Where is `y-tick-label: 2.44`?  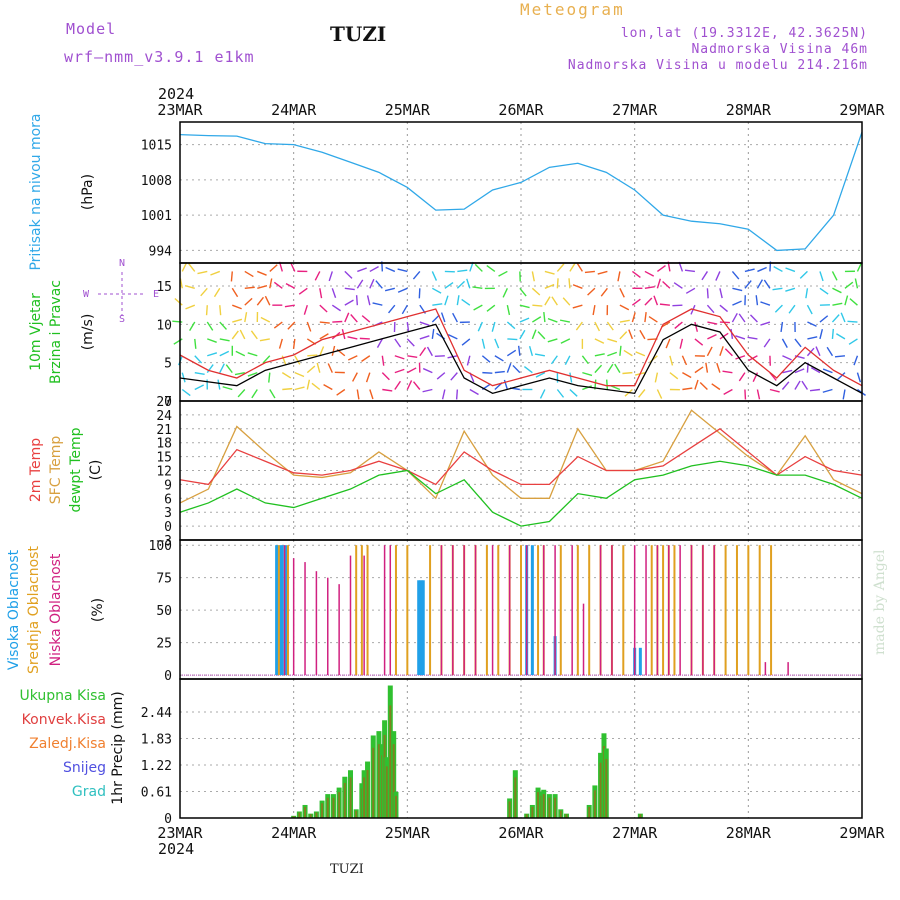 y-tick-label: 2.44 is located at coordinates (156, 713).